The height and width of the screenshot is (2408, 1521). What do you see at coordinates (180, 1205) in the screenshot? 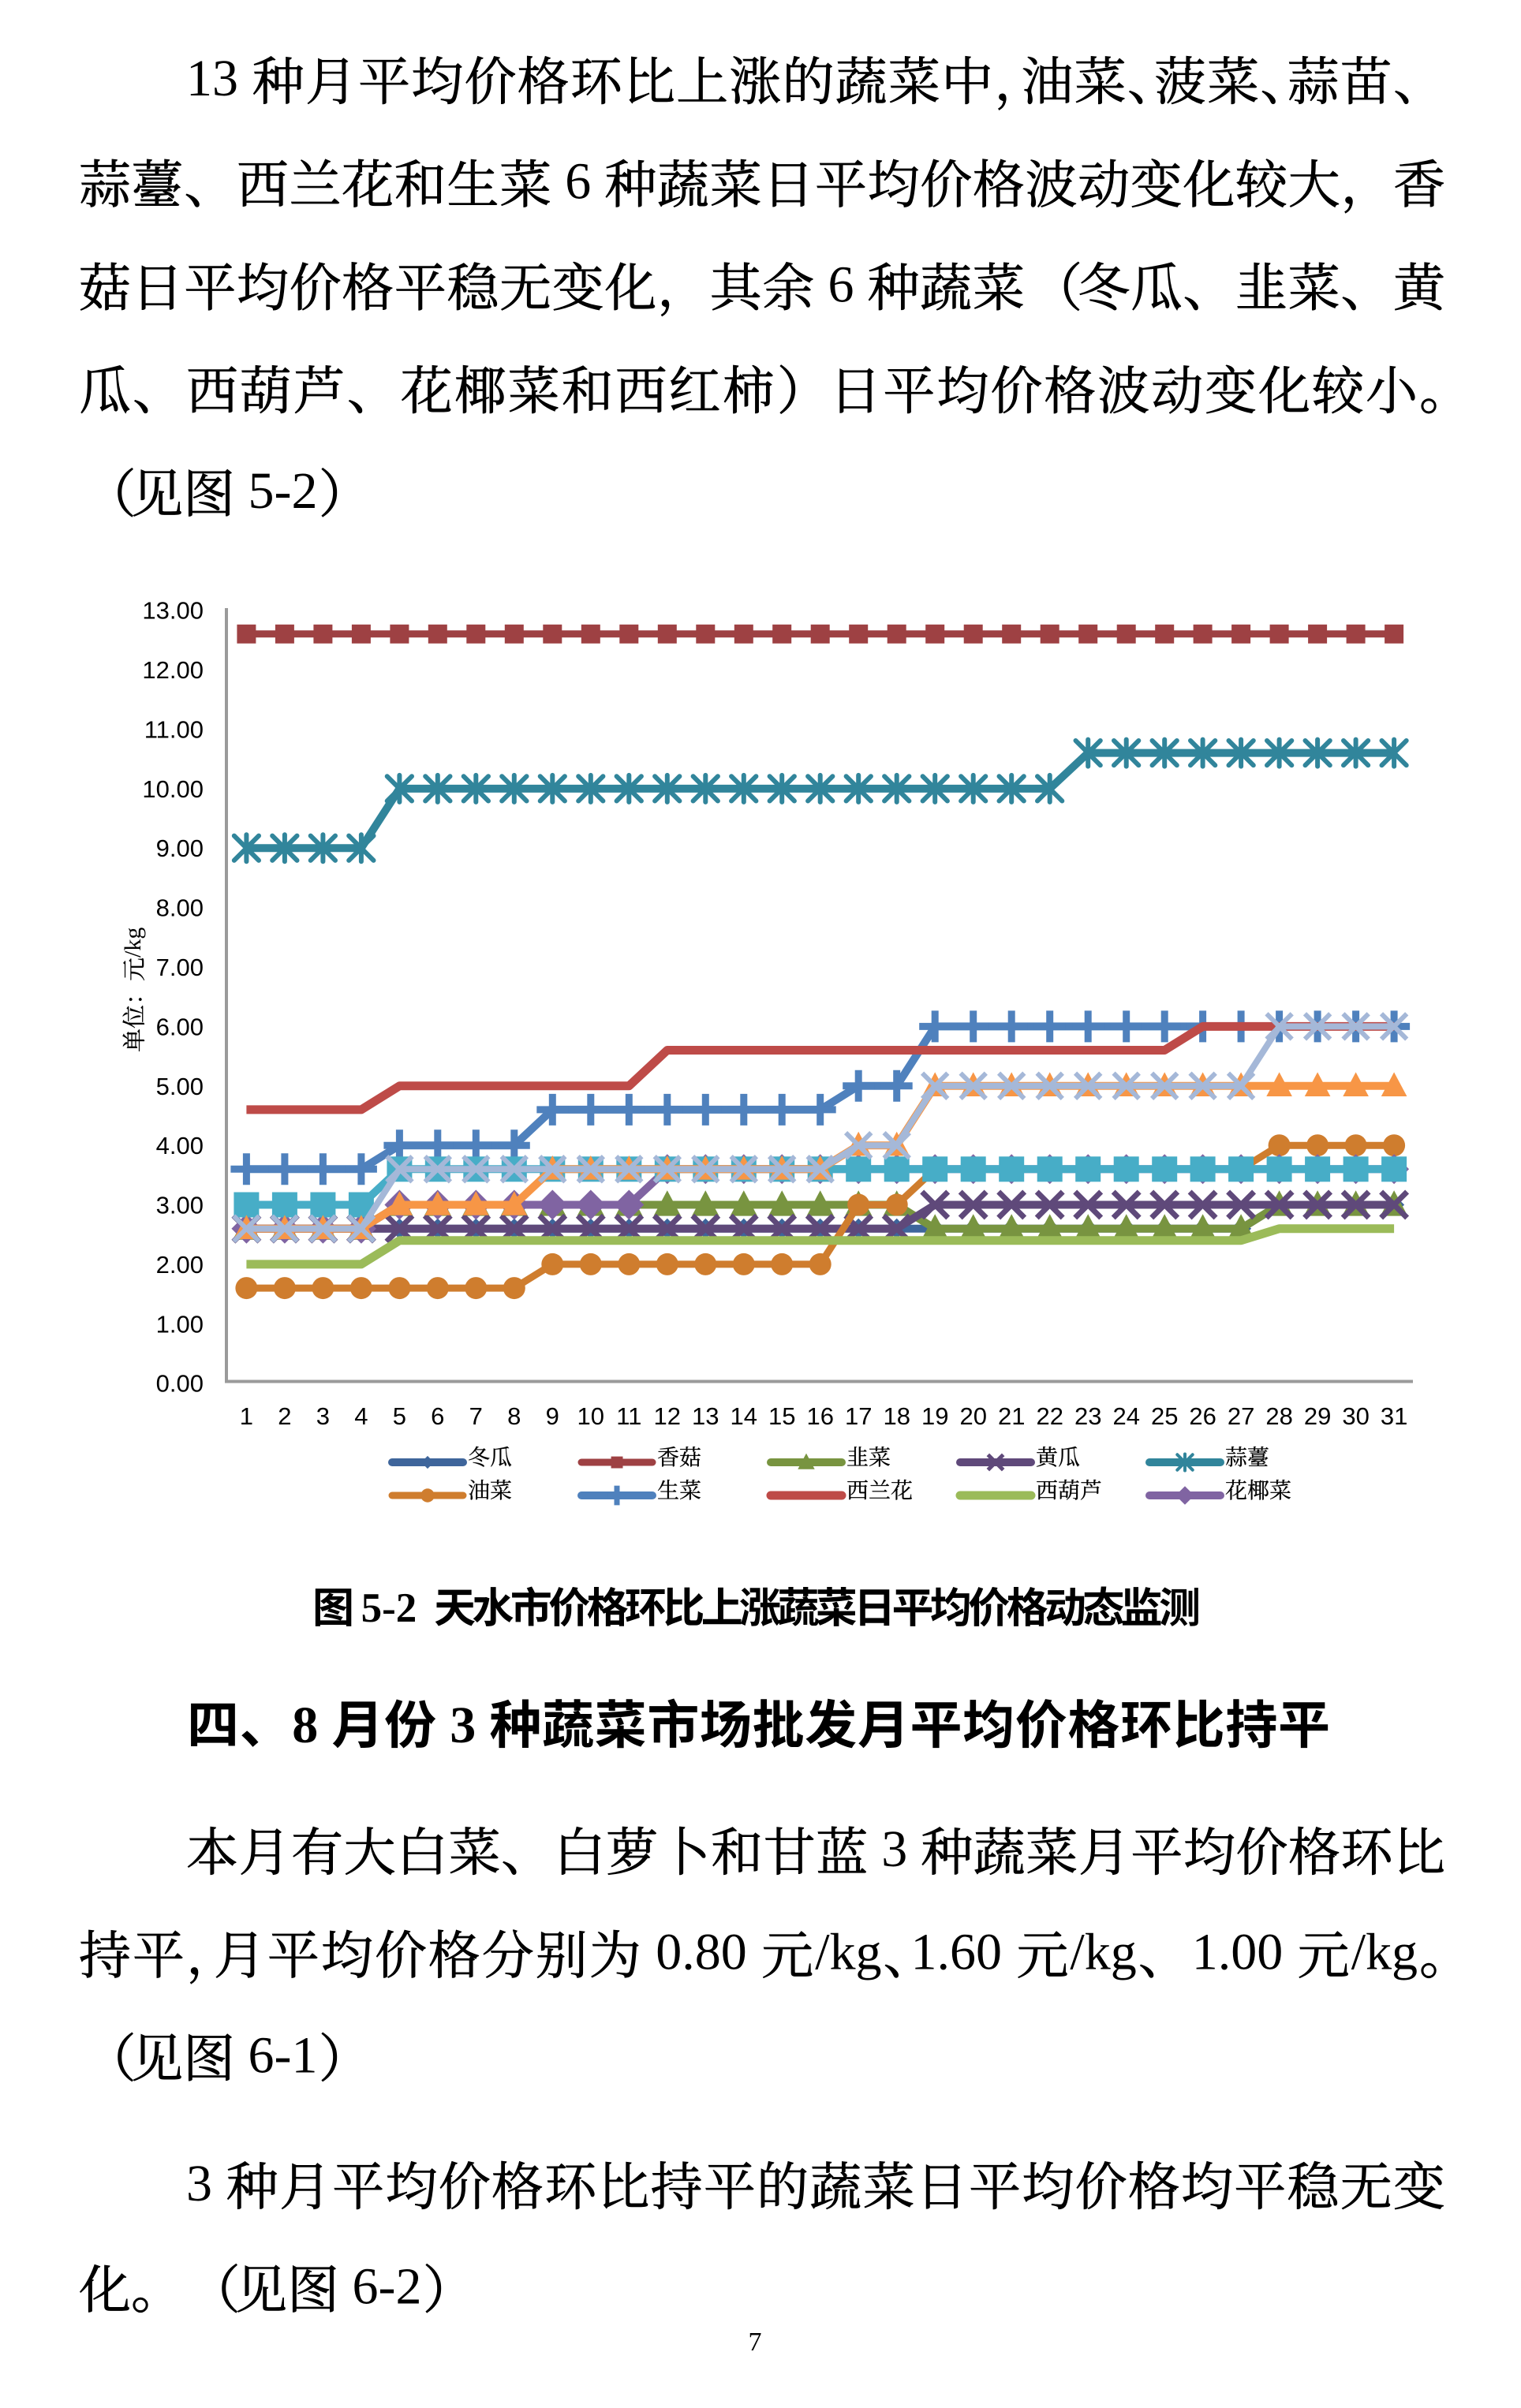
I see `svg-text: 3.00` at bounding box center [180, 1205].